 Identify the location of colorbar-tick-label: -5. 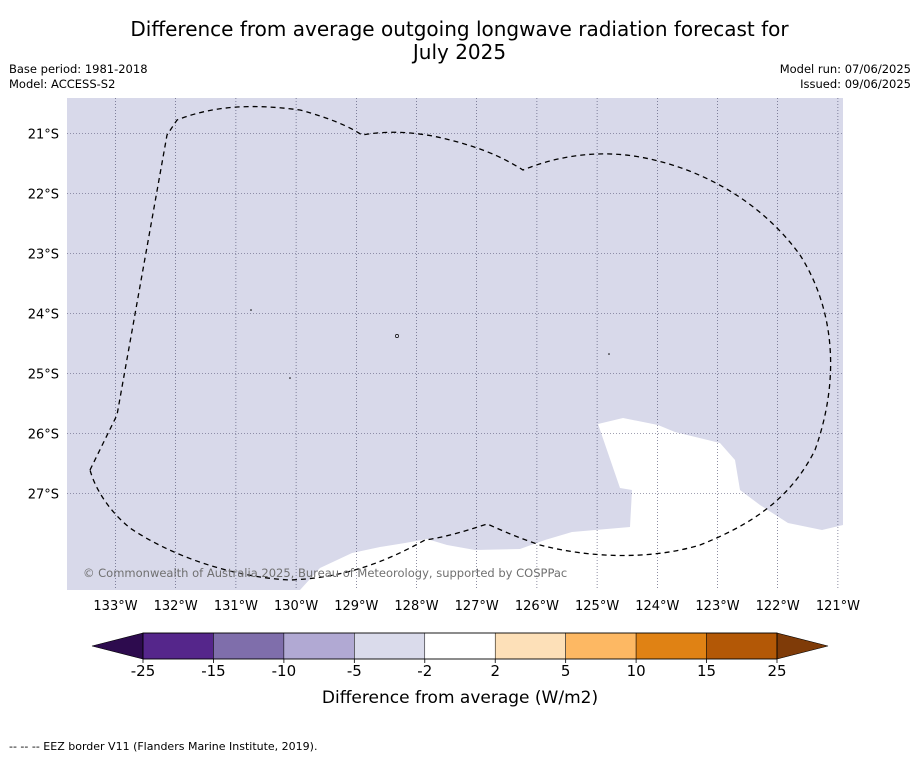
(354, 671).